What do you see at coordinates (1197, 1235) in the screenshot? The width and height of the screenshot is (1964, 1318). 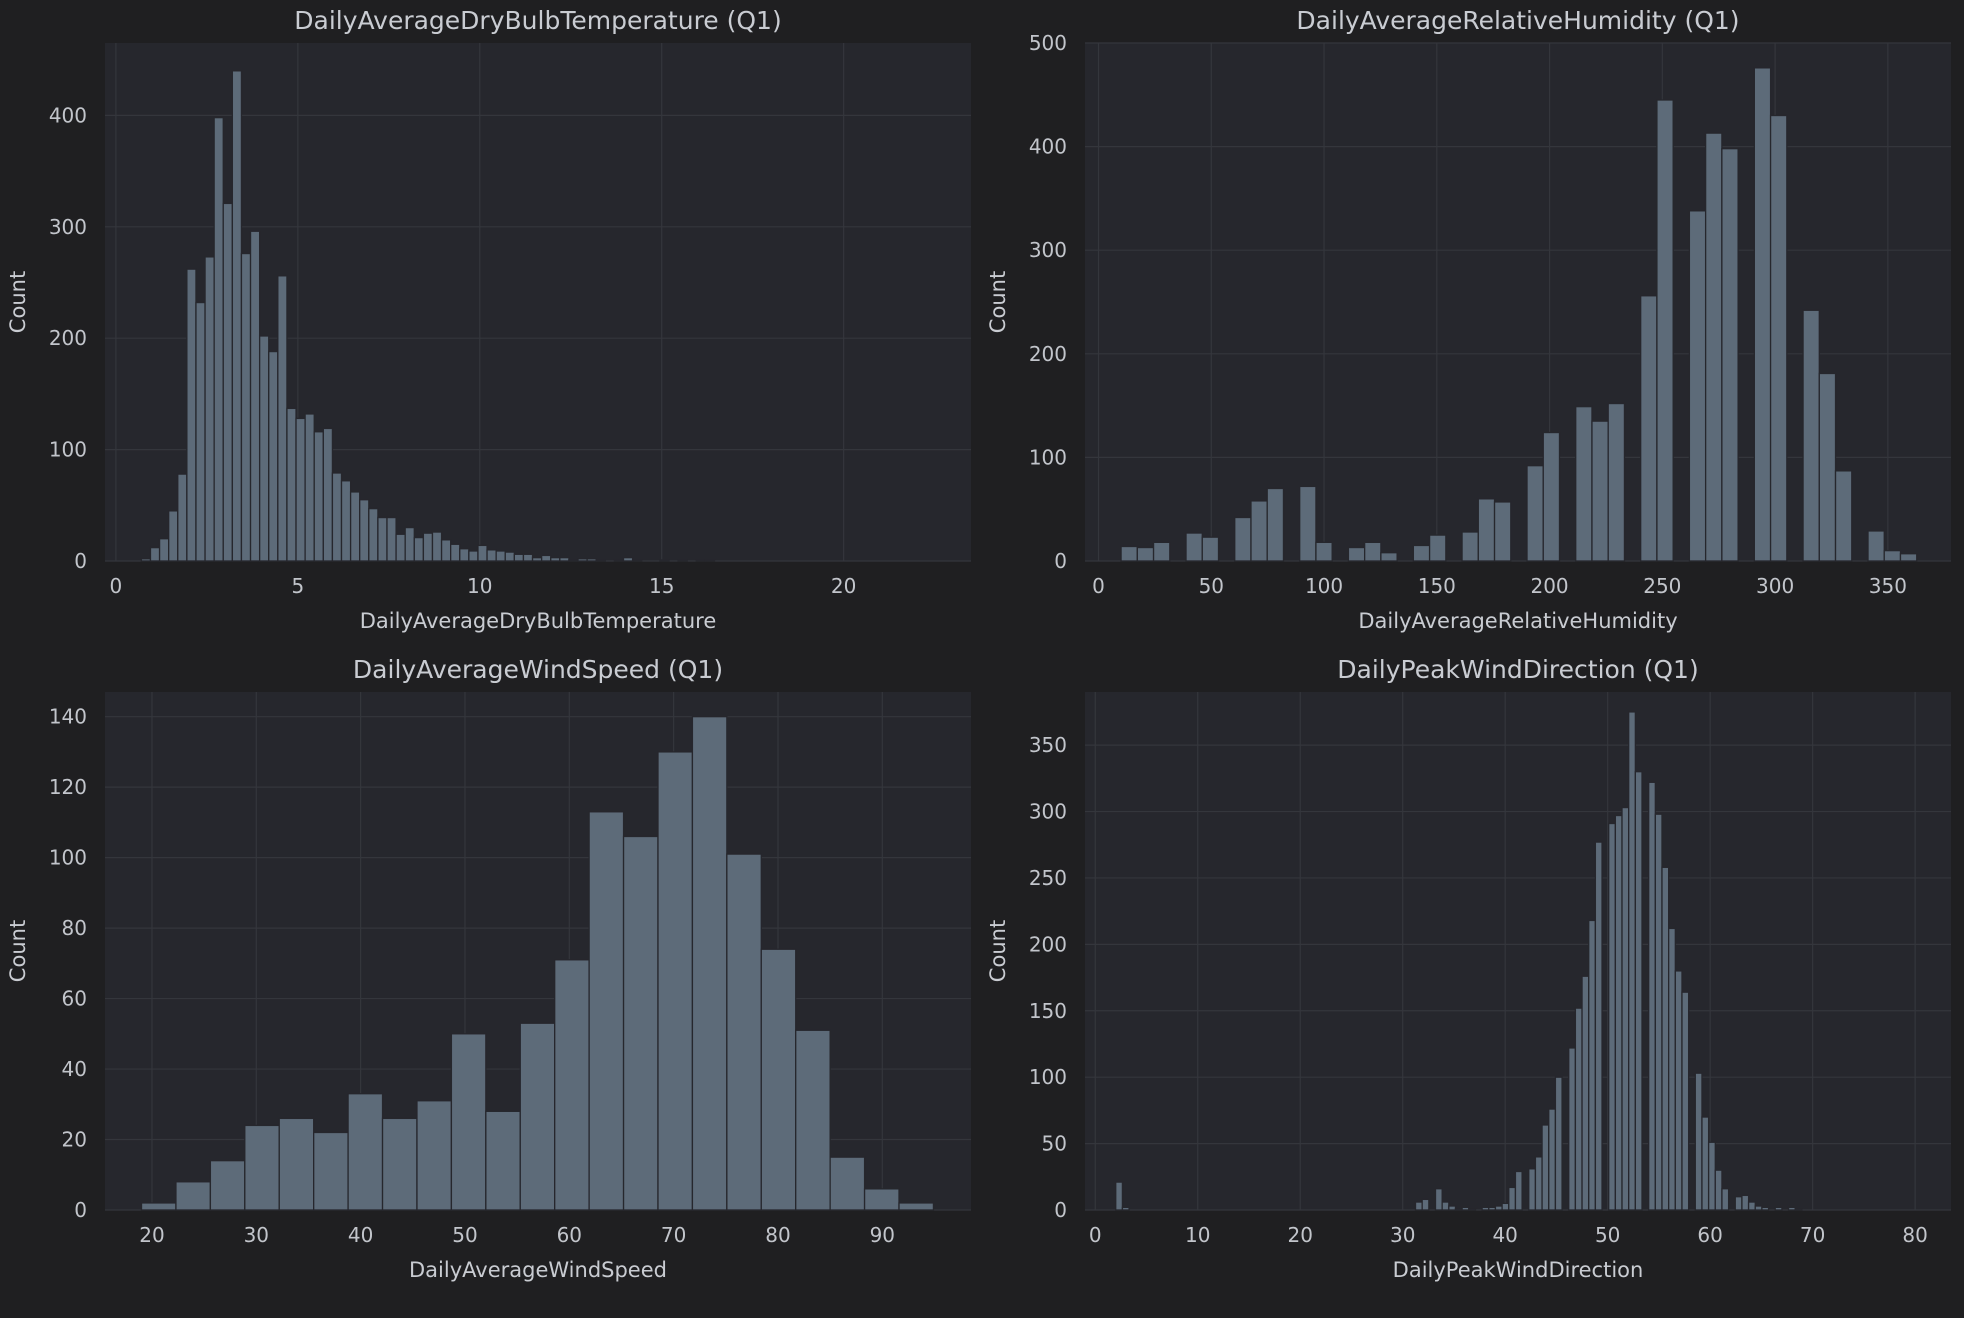 I see `x-tick-label: 10` at bounding box center [1197, 1235].